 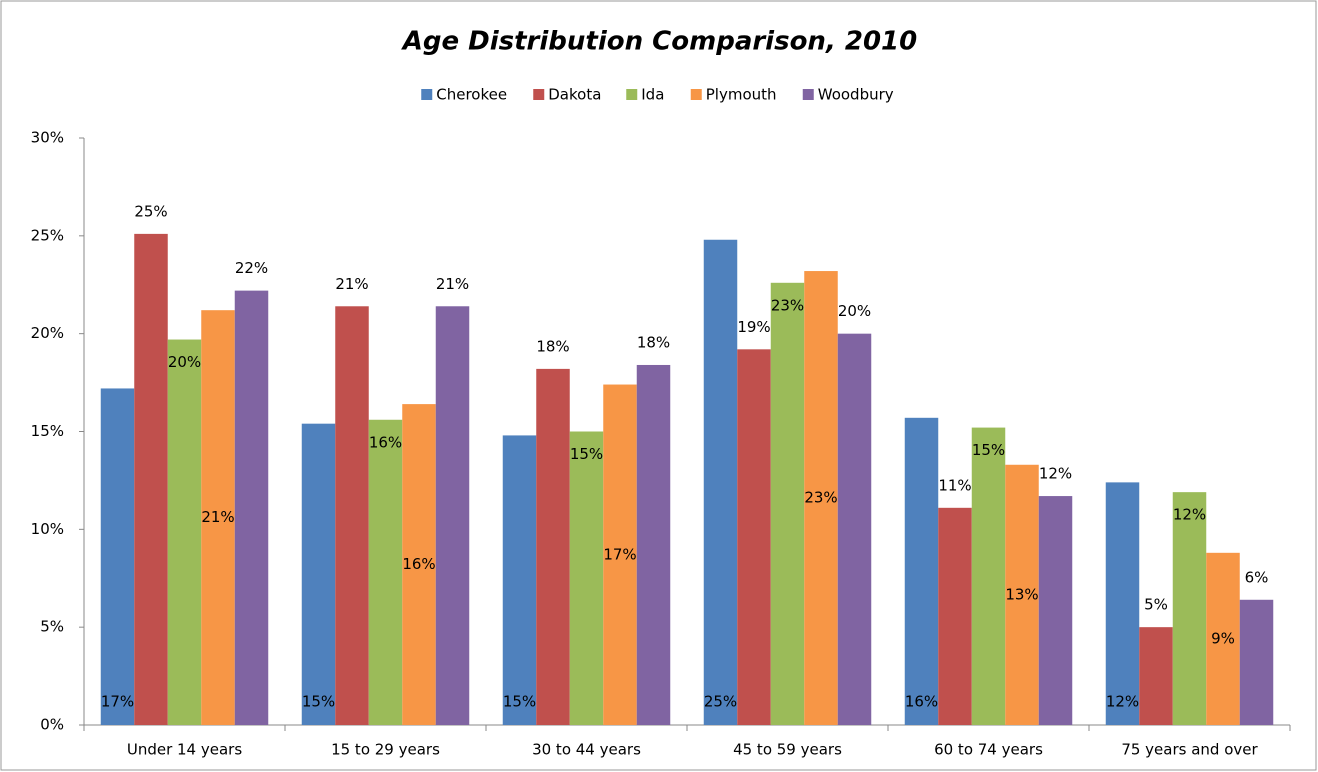 I want to click on x-tick-label: 75 years and over, so click(x=1189, y=750).